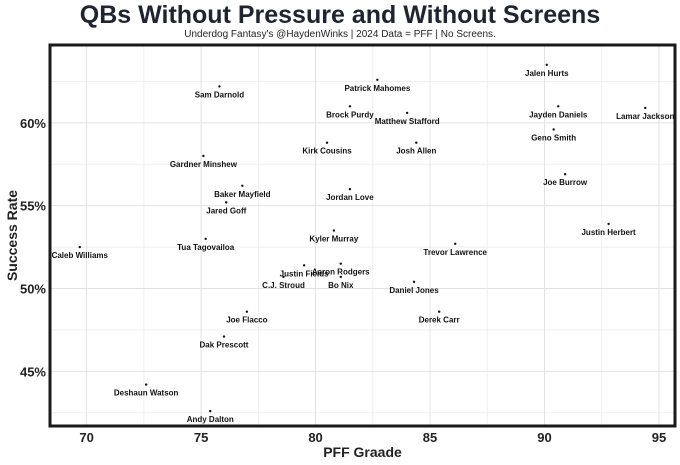 The width and height of the screenshot is (680, 465). Describe the element at coordinates (33, 371) in the screenshot. I see `y-tick-label: 45%` at that location.